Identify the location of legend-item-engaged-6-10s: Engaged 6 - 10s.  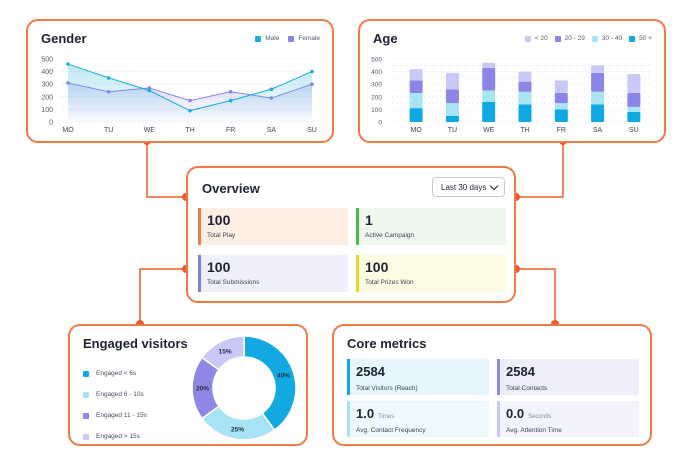
(115, 394).